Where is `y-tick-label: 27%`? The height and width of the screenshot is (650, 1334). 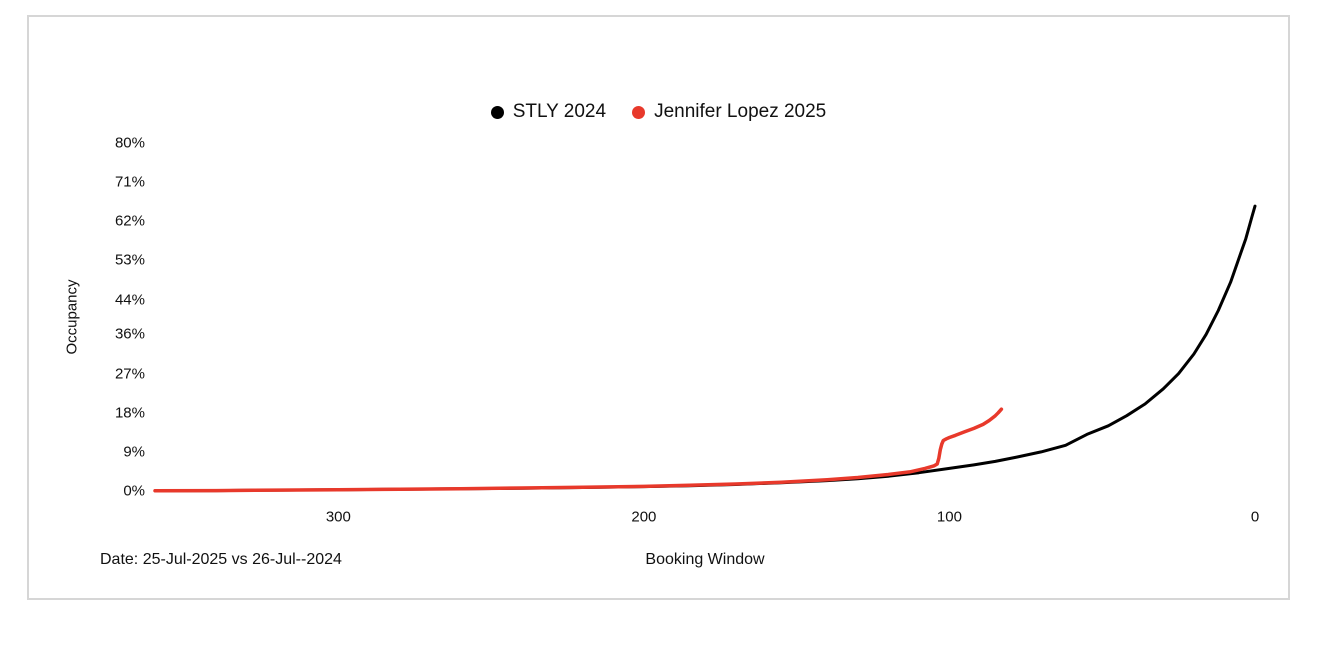
y-tick-label: 27% is located at coordinates (129, 374).